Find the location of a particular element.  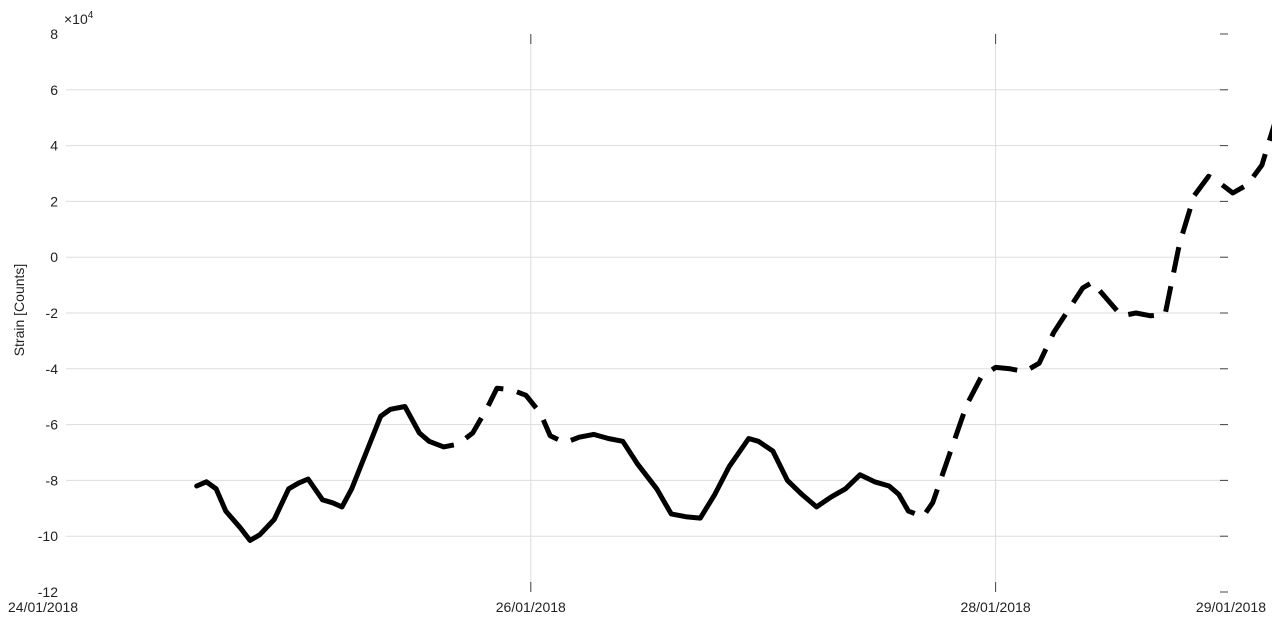

x-tick-label: 28/01/2018 is located at coordinates (996, 607).